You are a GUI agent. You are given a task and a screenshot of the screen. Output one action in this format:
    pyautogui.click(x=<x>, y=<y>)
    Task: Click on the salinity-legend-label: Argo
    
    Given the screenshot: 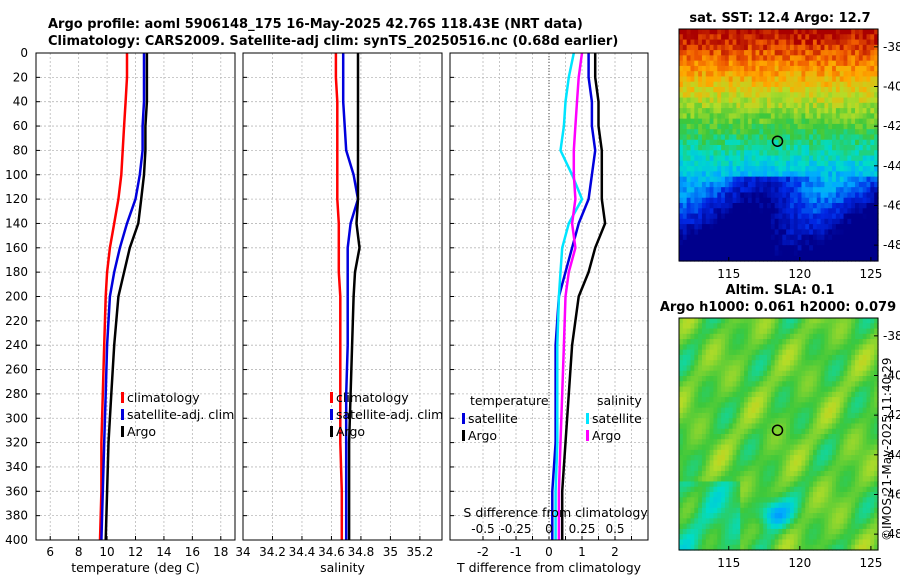 What is the action you would take?
    pyautogui.click(x=350, y=431)
    